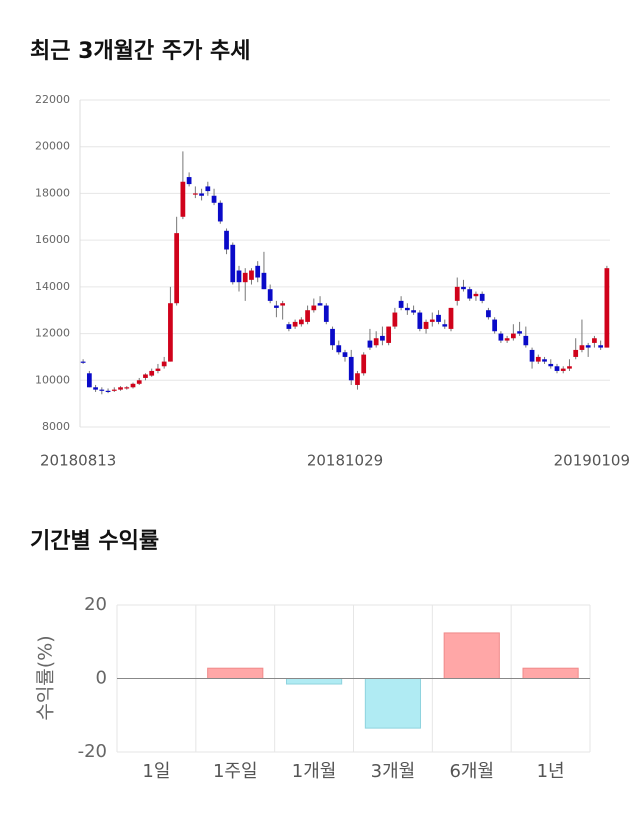 Image resolution: width=640 pixels, height=814 pixels. I want to click on x-tick-label: 1일, so click(156, 771).